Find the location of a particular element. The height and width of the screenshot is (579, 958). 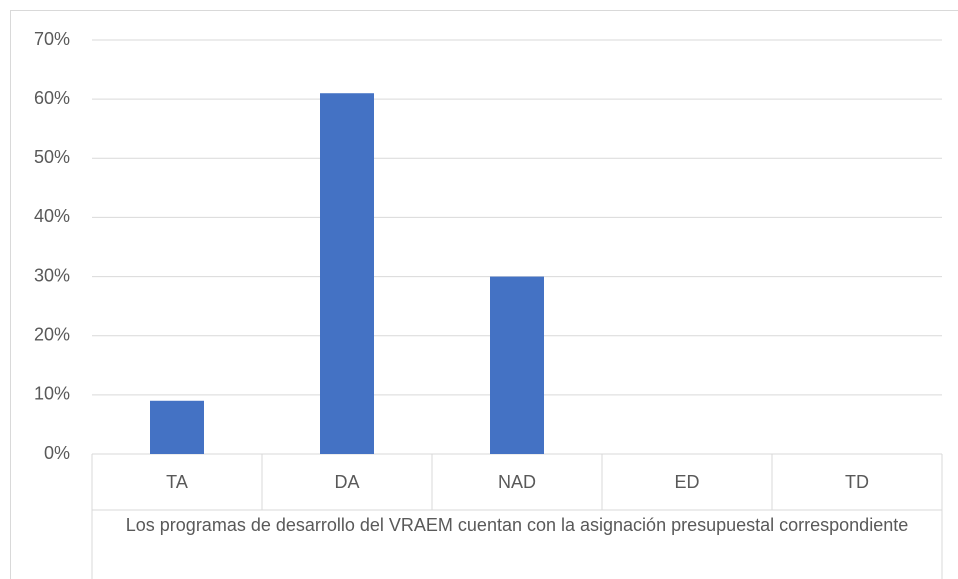

y-tick-label: 50% is located at coordinates (52, 157).